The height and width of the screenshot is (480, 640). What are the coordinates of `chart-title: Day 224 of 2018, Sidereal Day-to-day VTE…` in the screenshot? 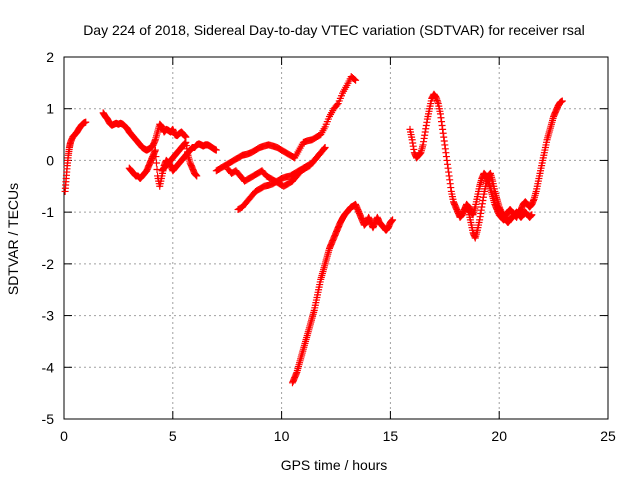 It's located at (334, 30).